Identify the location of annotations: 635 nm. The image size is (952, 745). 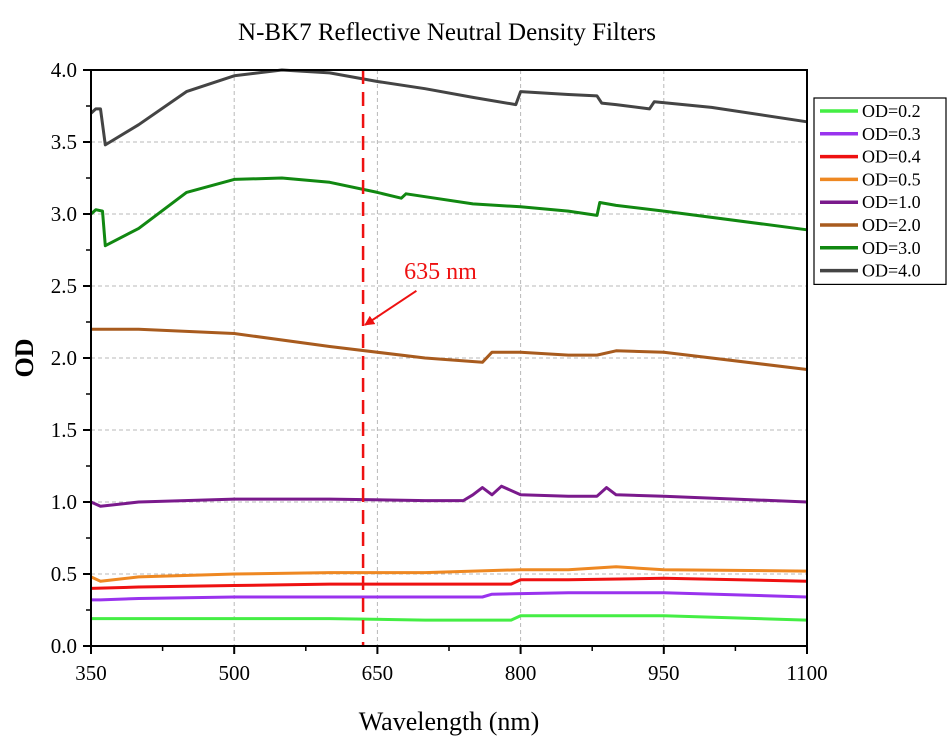
(419, 358).